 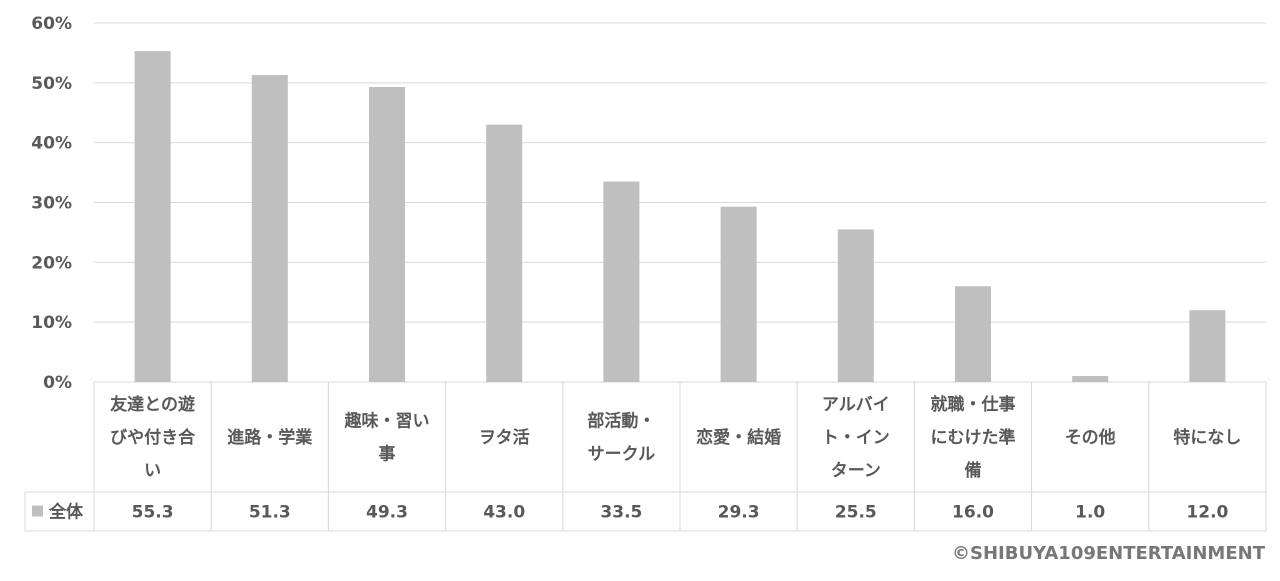 I want to click on data-label: 16.0, so click(x=973, y=513).